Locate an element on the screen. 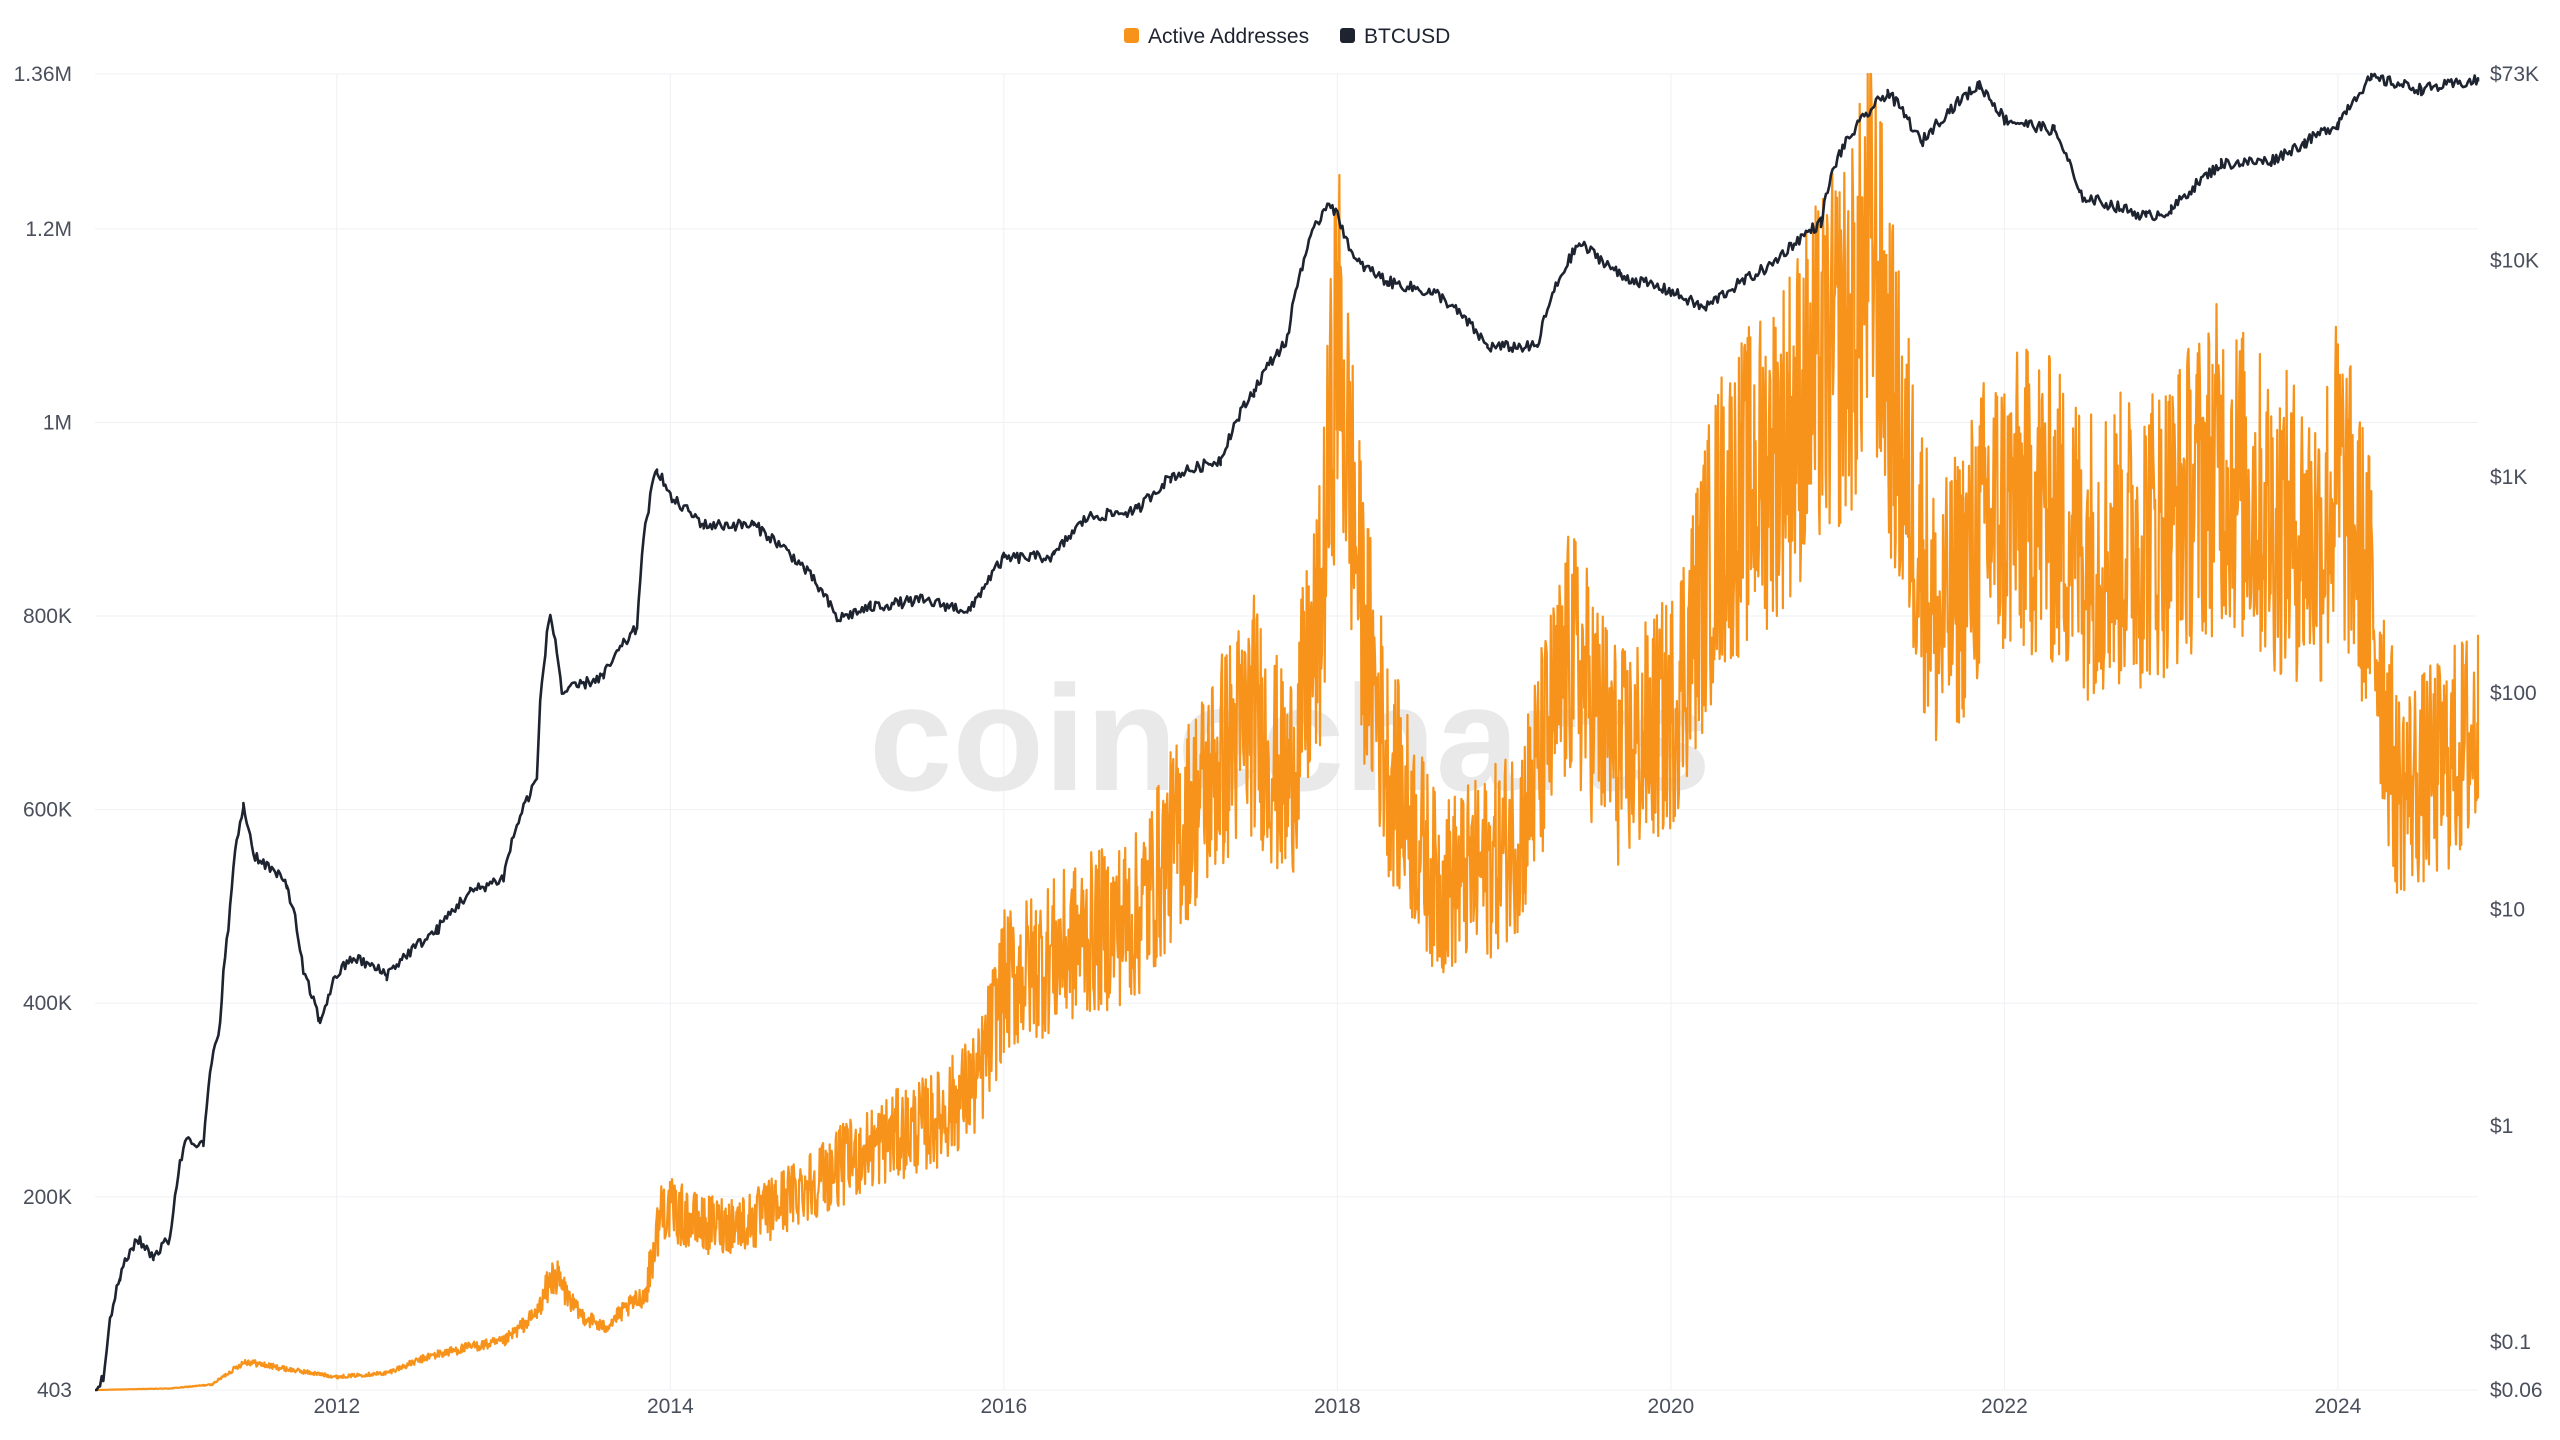 The width and height of the screenshot is (2560, 1440). legend-item-active-addresses: Active Addresses is located at coordinates (1228, 36).